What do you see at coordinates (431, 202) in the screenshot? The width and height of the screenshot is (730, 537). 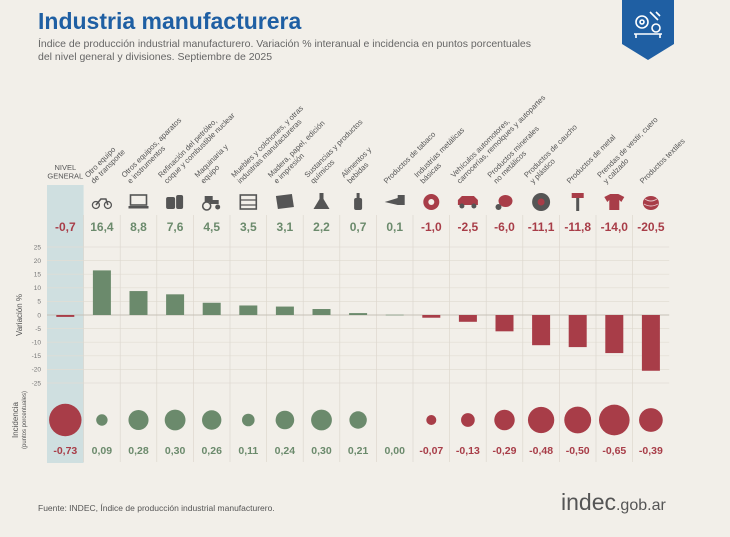 I see `coil-icon` at bounding box center [431, 202].